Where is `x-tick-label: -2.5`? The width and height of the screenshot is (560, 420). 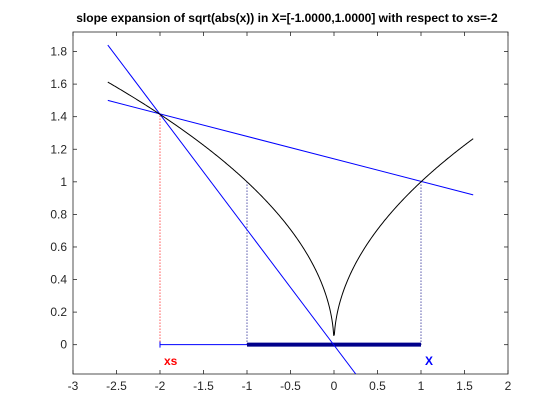 x-tick-label: -2.5 is located at coordinates (116, 386).